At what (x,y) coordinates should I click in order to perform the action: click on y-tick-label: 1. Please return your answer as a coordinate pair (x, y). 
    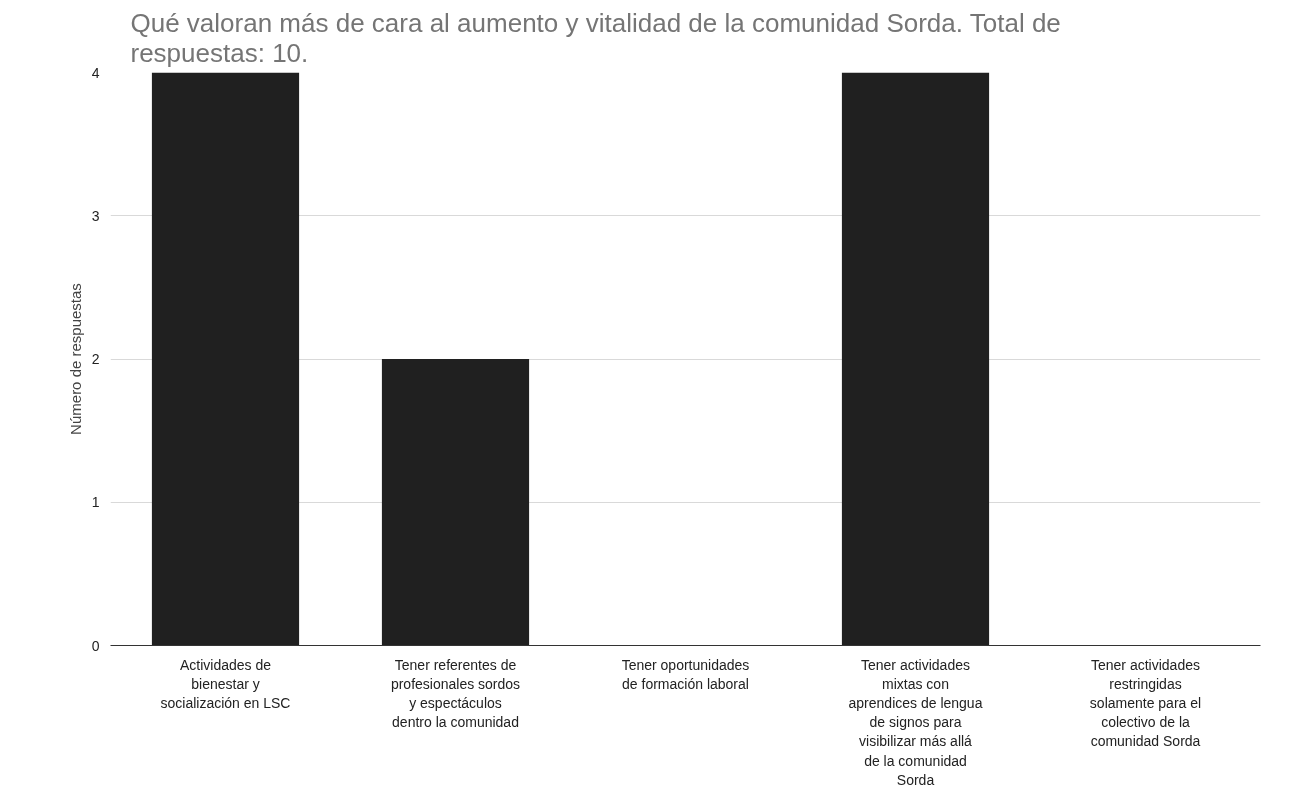
    Looking at the image, I should click on (95, 502).